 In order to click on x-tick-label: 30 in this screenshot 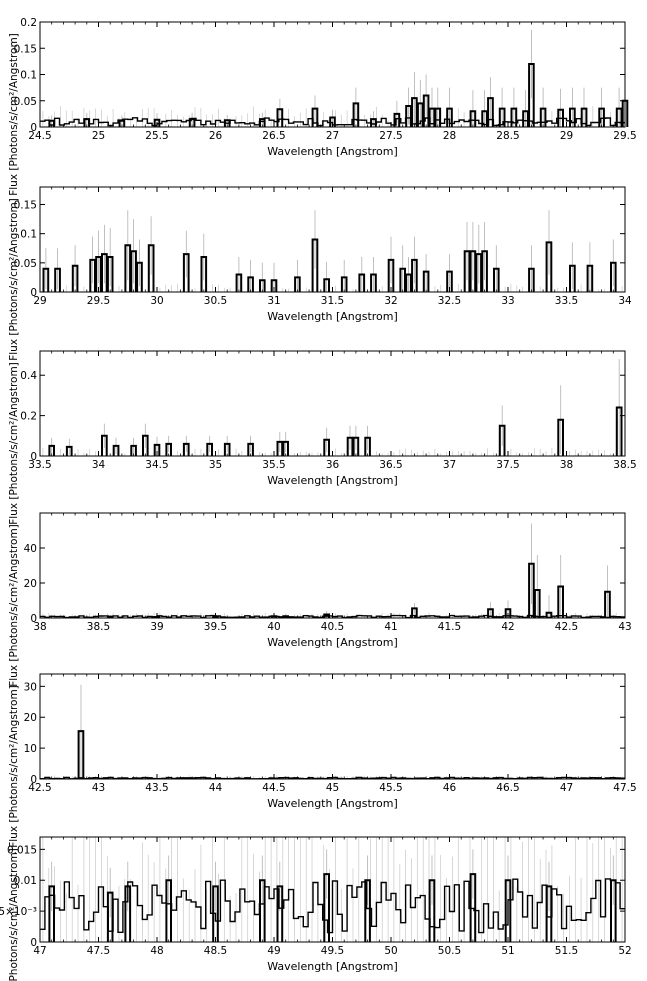, I will do `click(156, 301)`.